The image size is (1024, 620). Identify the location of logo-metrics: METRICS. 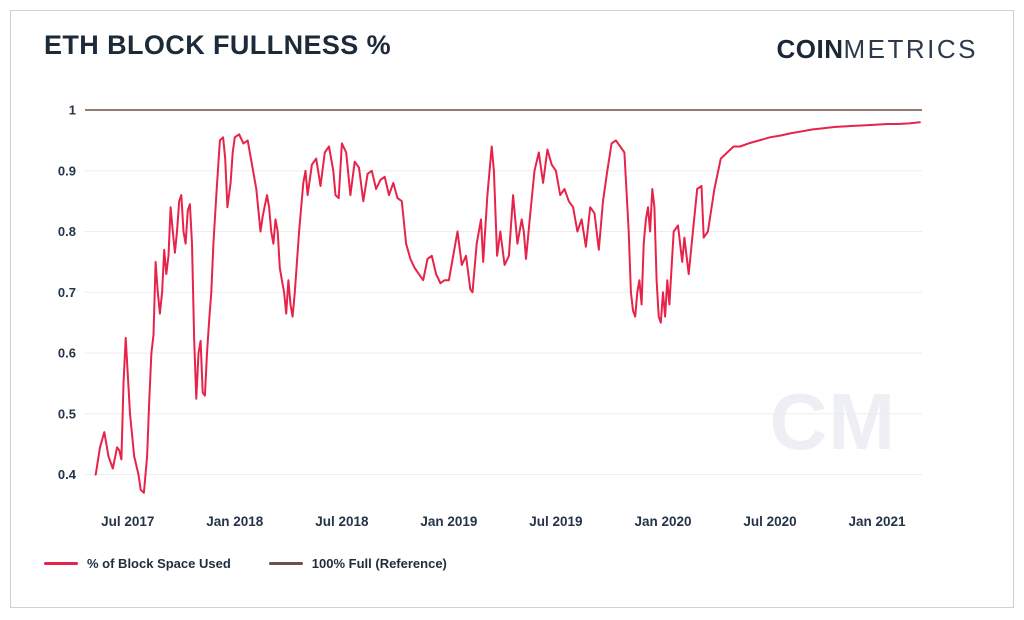
(910, 49).